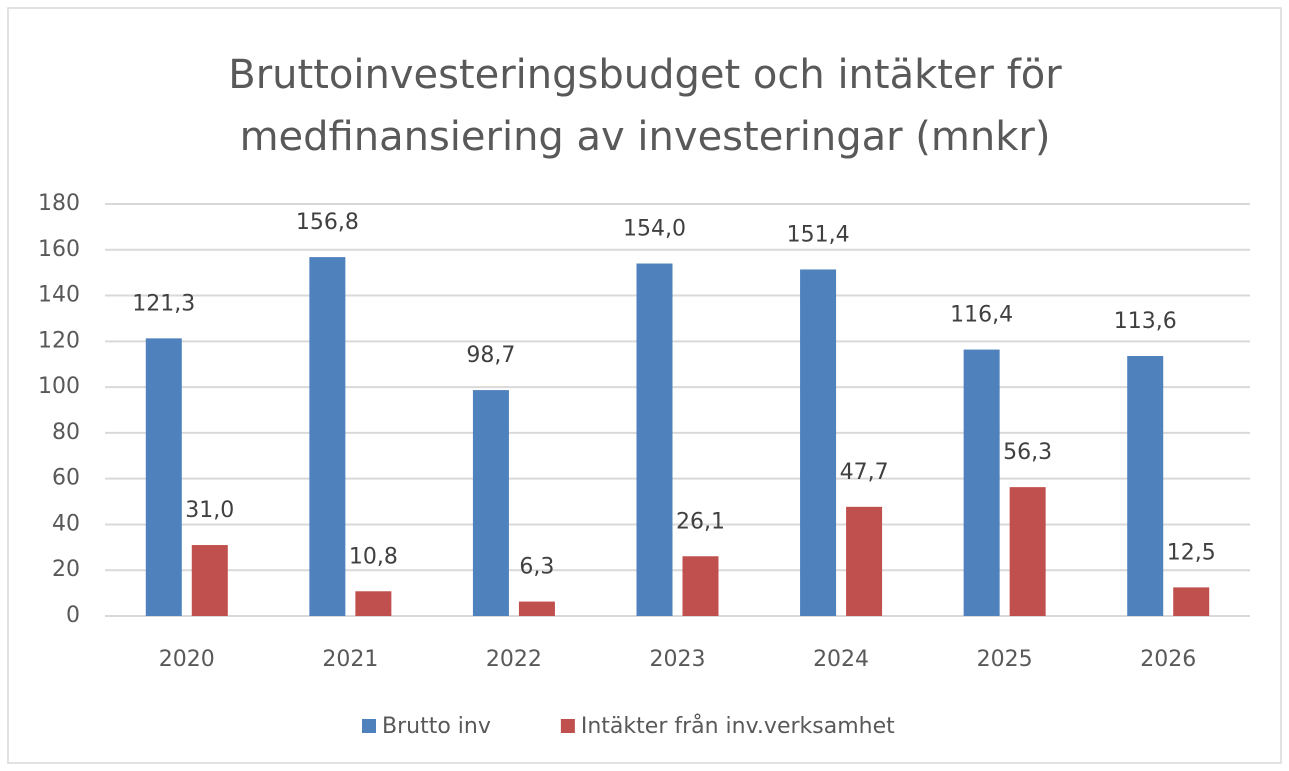 The width and height of the screenshot is (1289, 771). What do you see at coordinates (209, 510) in the screenshot?
I see `value-label: 31,0` at bounding box center [209, 510].